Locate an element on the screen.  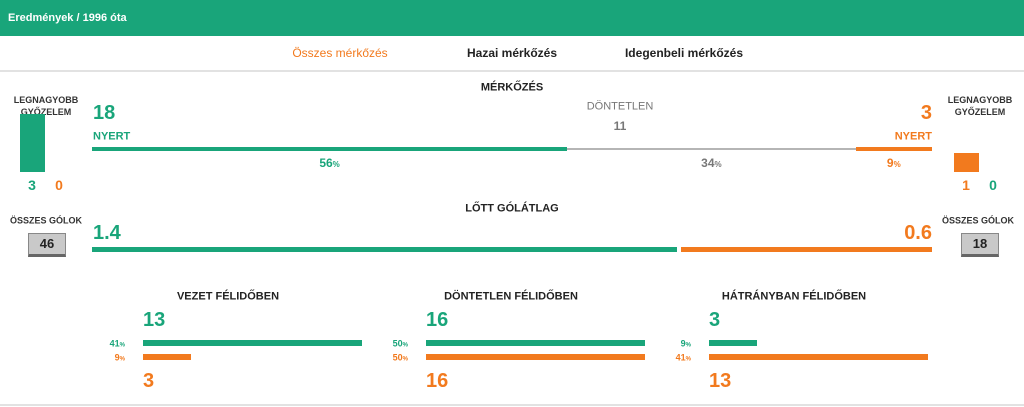
halftime-away-pct: 50% is located at coordinates (400, 357).